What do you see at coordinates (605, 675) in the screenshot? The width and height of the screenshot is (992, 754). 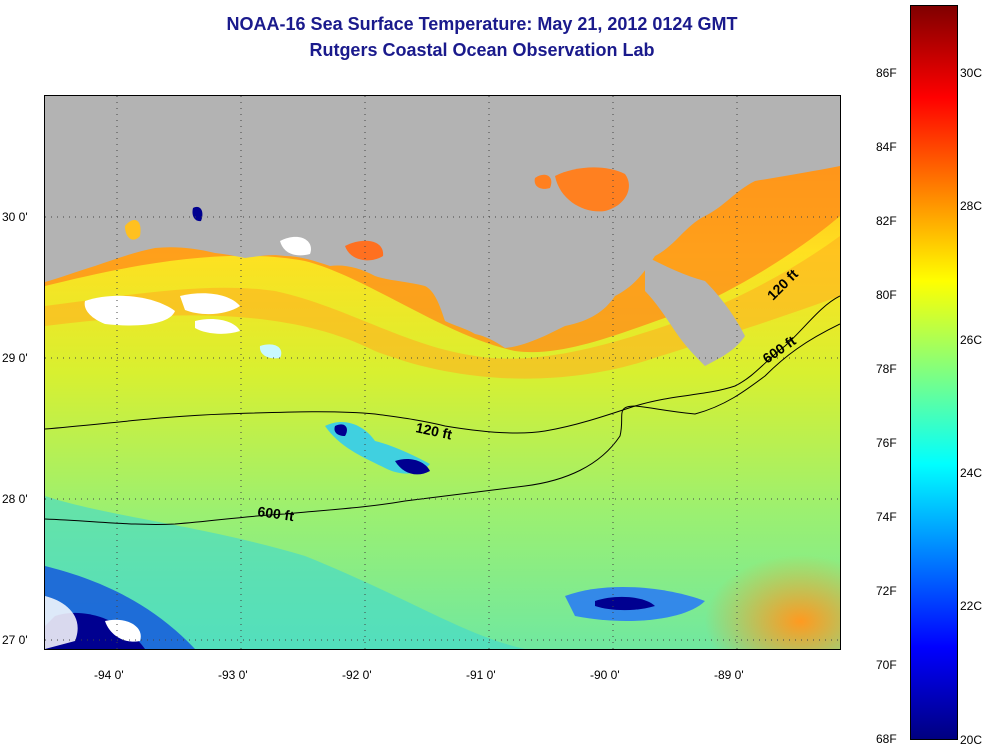 I see `lon-label-90: -90 0'` at bounding box center [605, 675].